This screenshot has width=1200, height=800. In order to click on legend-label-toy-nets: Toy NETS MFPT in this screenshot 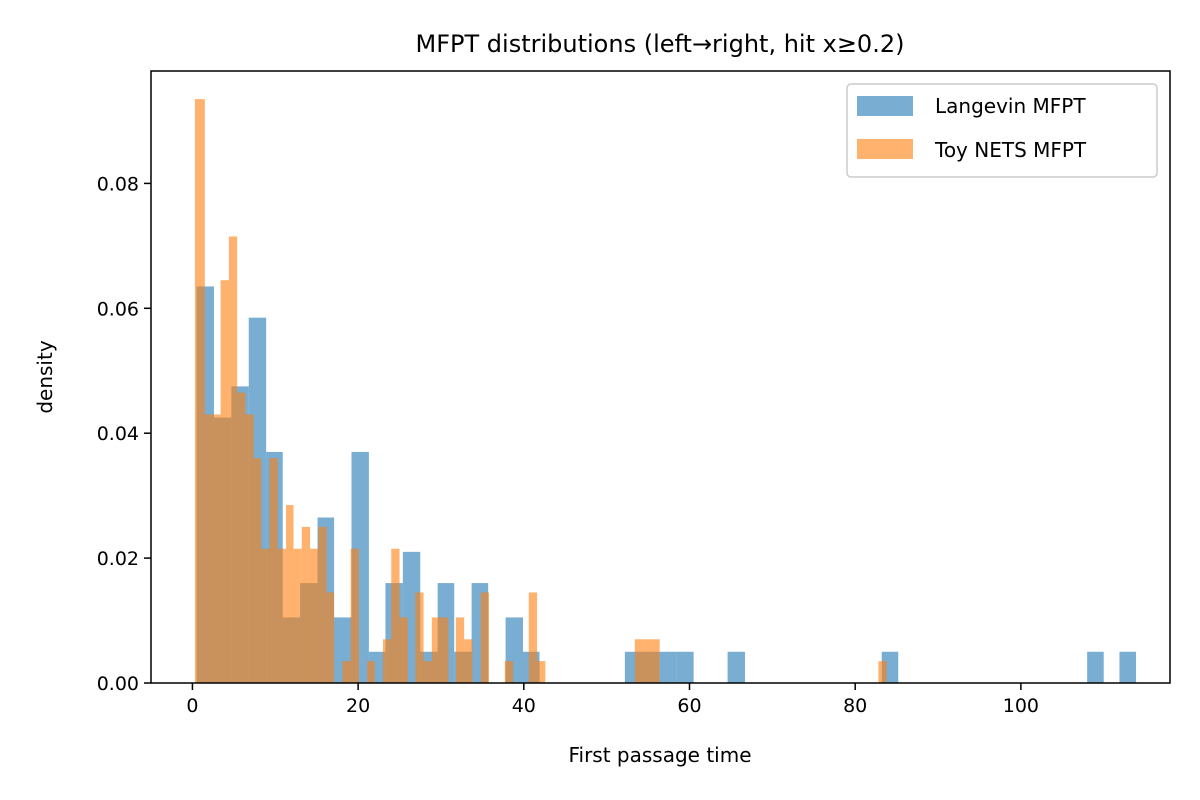, I will do `click(1010, 150)`.